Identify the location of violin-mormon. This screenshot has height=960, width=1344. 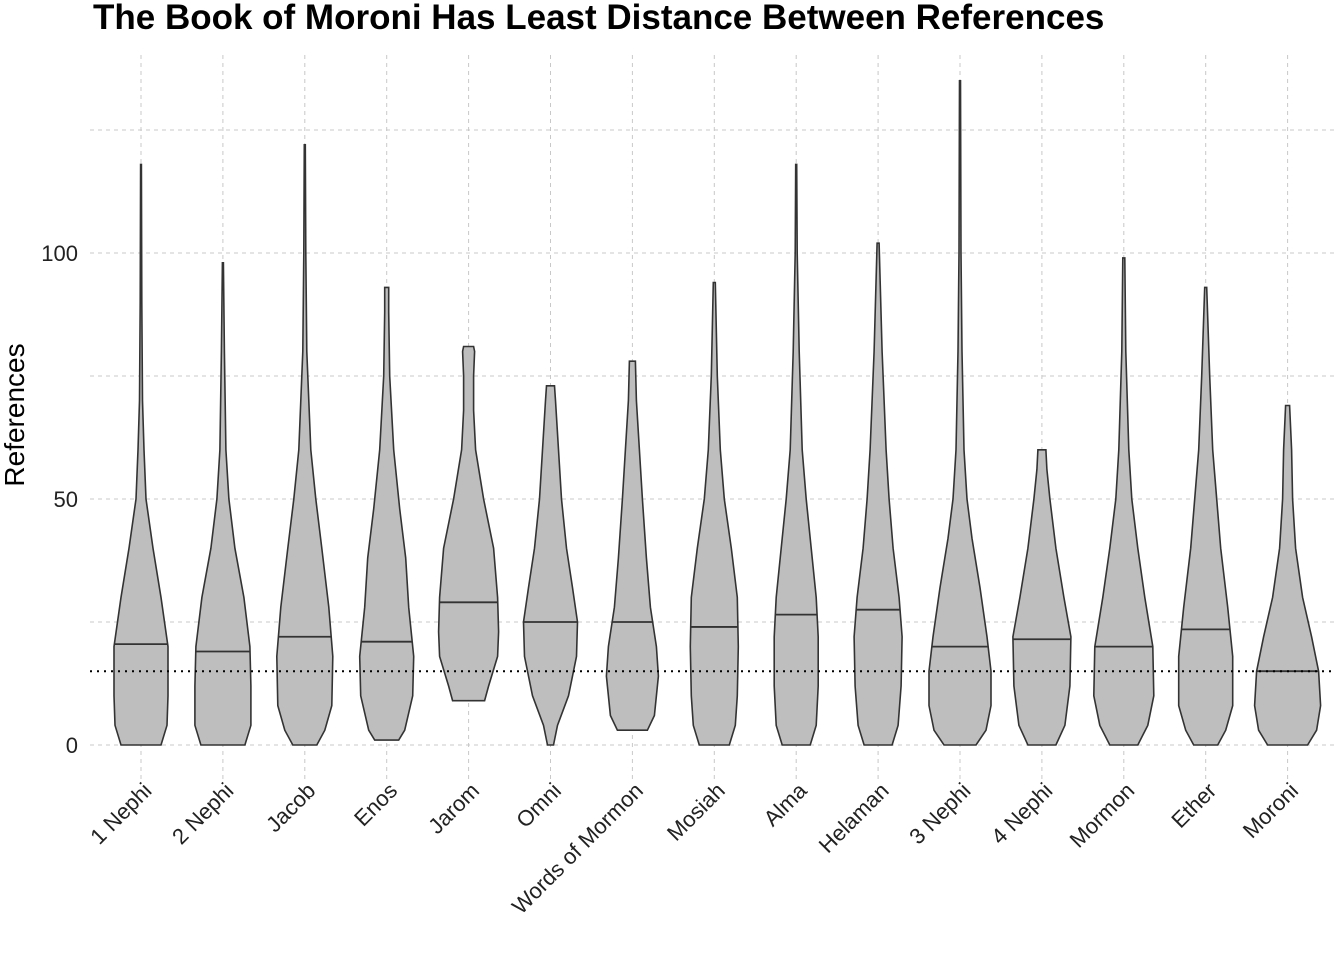
(1123, 501).